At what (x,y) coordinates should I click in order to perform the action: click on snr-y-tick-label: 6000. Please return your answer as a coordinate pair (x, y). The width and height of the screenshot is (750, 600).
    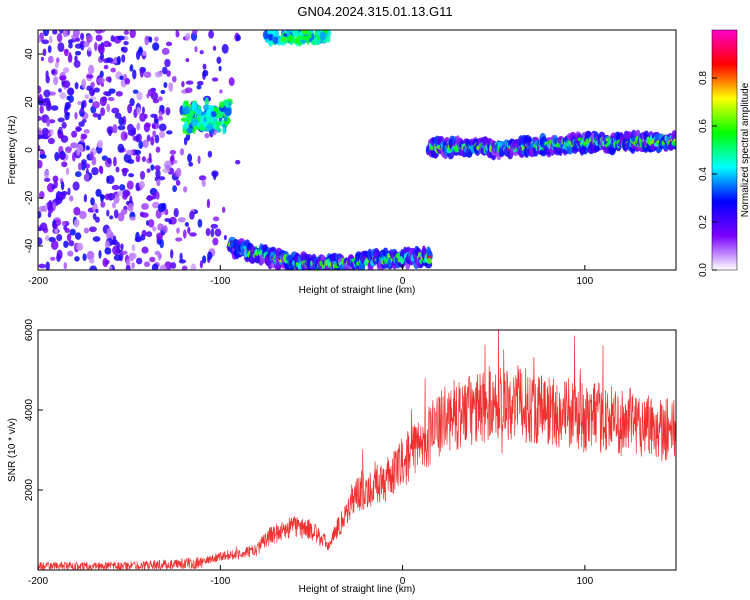
    Looking at the image, I should click on (29, 329).